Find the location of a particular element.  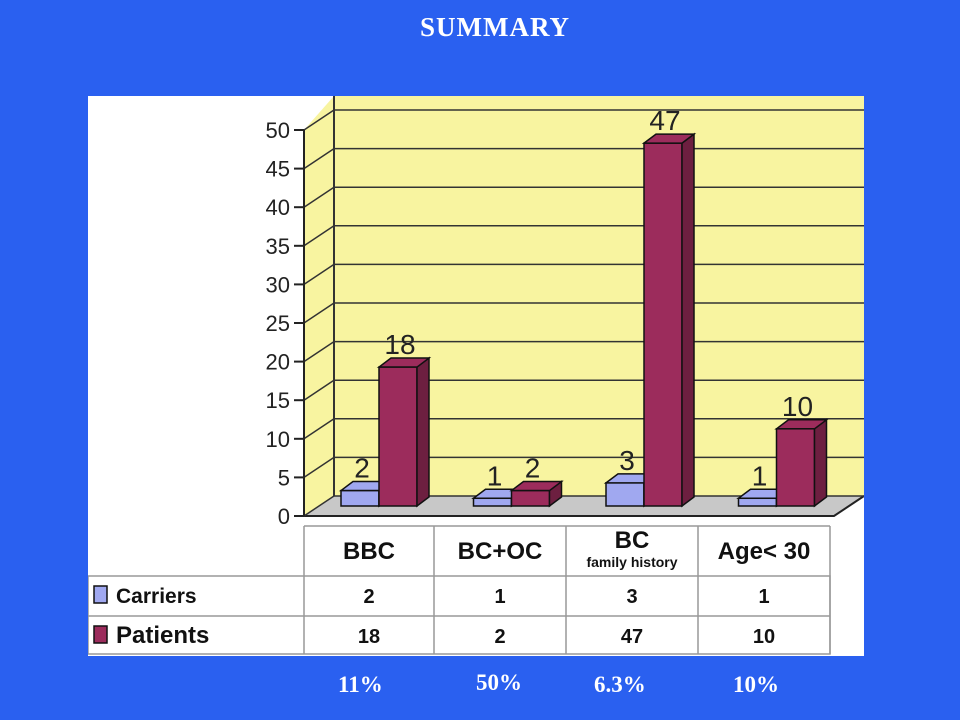

percentage-bc-family-history: 6.3% is located at coordinates (620, 684).